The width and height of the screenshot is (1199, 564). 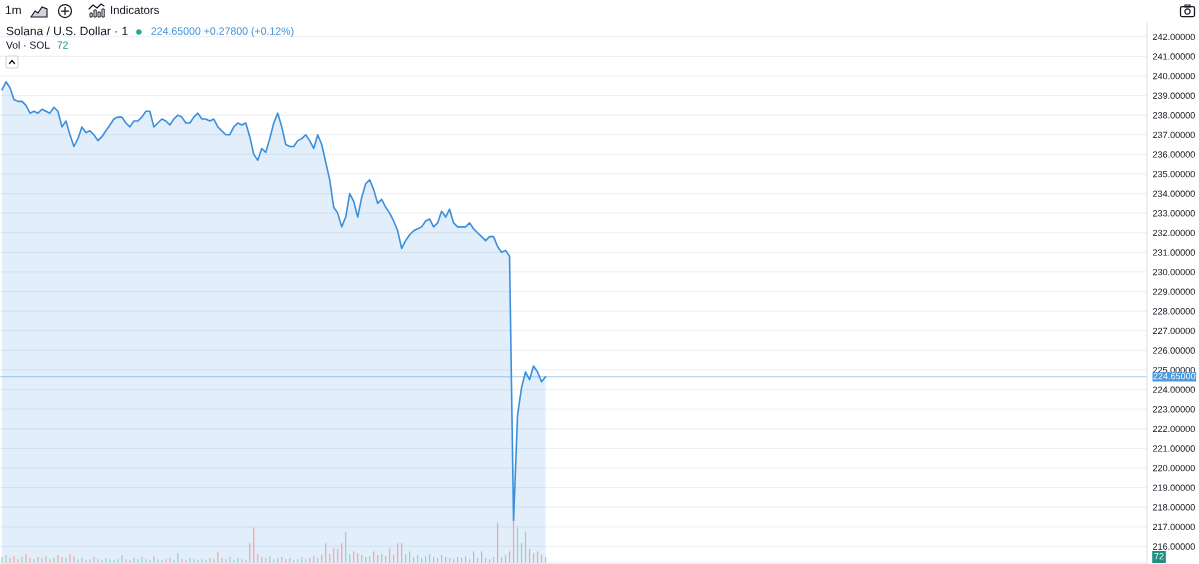 I want to click on y-tick-label: 216.00000, so click(x=1174, y=546).